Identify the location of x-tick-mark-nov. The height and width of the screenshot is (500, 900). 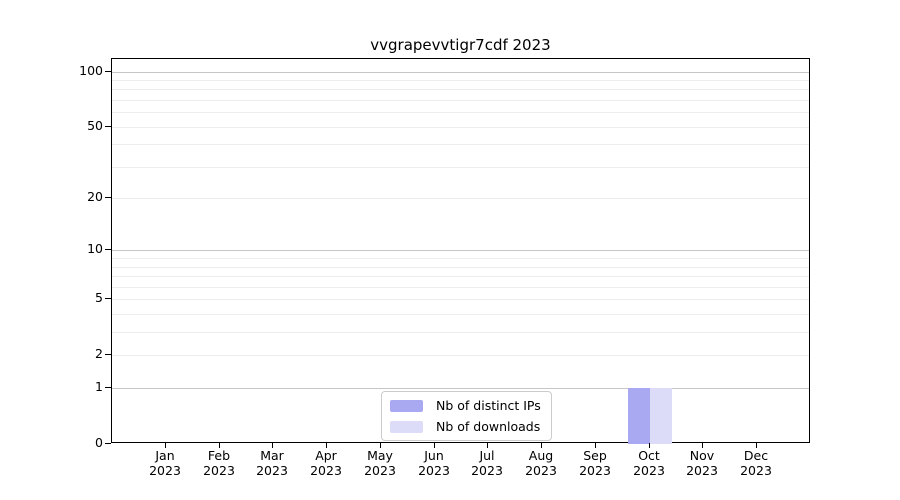
(702, 445).